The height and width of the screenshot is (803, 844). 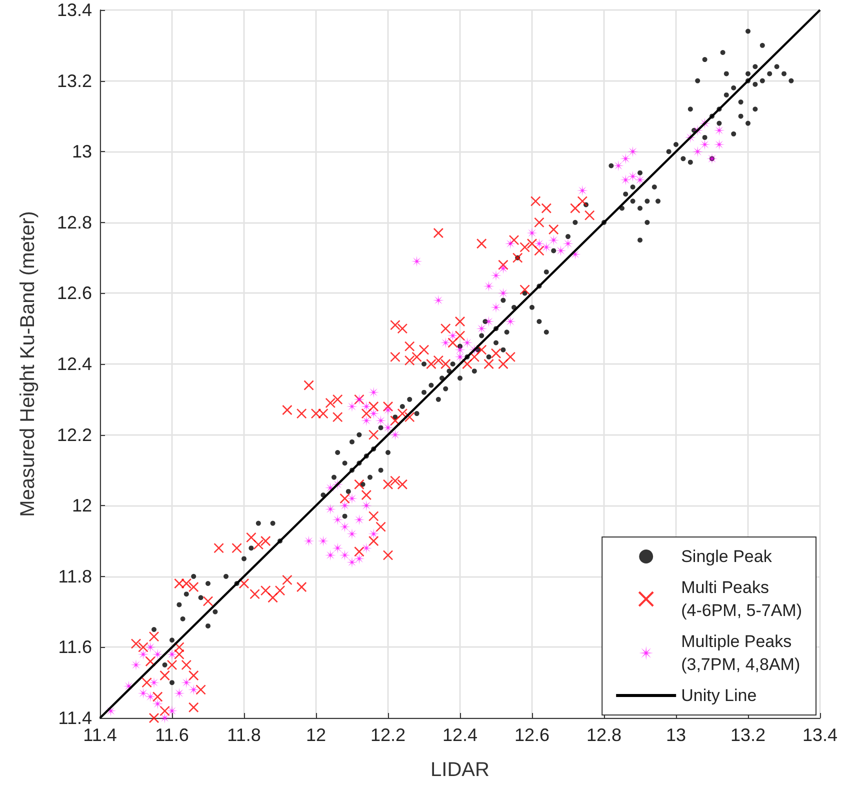 What do you see at coordinates (244, 735) in the screenshot?
I see `x-tick-label: 11.8` at bounding box center [244, 735].